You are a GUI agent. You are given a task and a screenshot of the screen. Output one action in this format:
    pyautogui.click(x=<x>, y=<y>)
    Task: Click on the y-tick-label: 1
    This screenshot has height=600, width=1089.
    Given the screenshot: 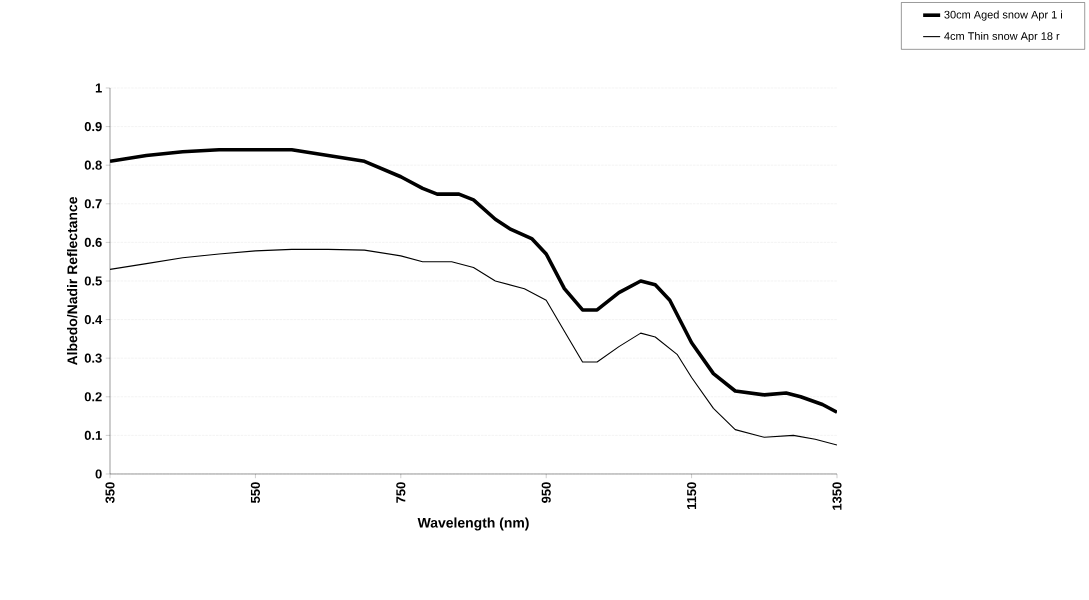 What is the action you would take?
    pyautogui.click(x=98, y=88)
    